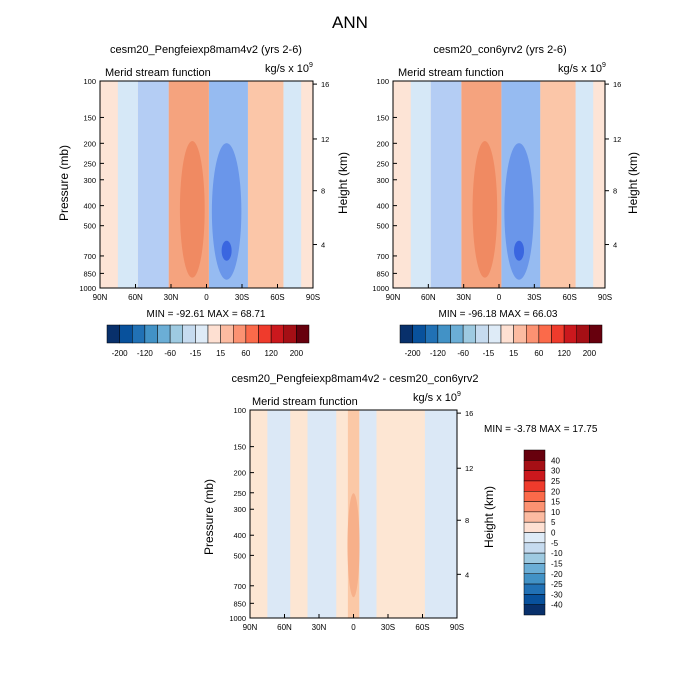 This screenshot has width=700, height=700. I want to click on y-axis-title: Pressure (mb), so click(64, 183).